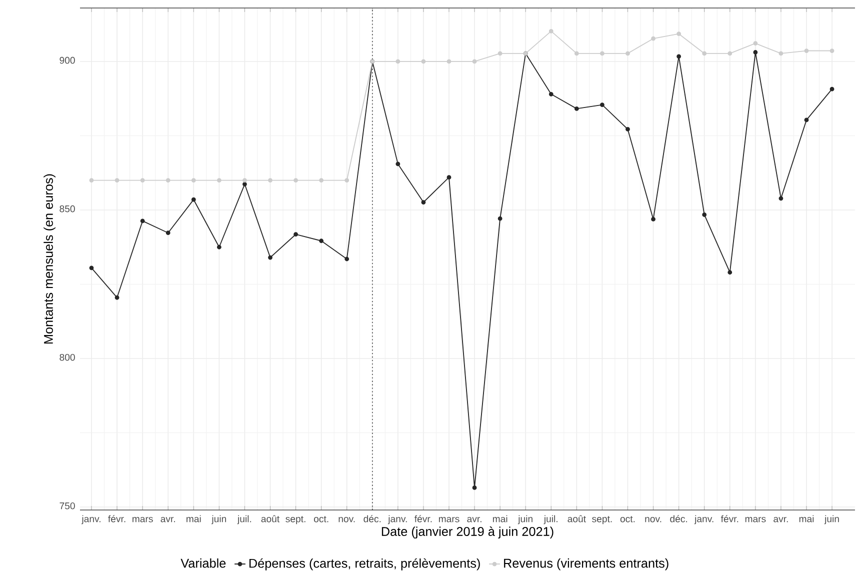  I want to click on legend-label: Dépenses (cartes, retraits, prélèvements), so click(364, 564).